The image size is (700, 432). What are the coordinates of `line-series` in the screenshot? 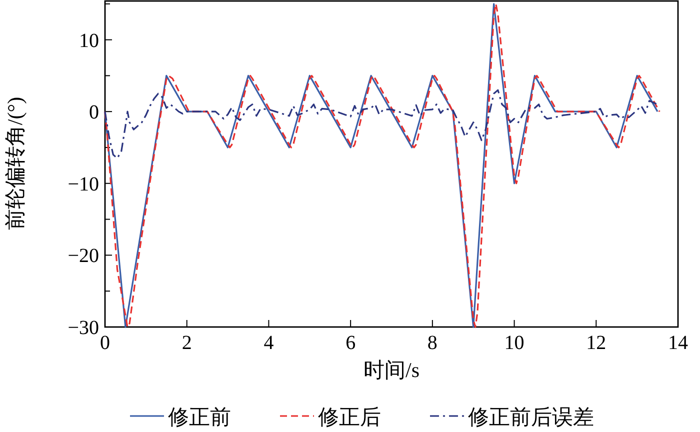 It's located at (381, 124).